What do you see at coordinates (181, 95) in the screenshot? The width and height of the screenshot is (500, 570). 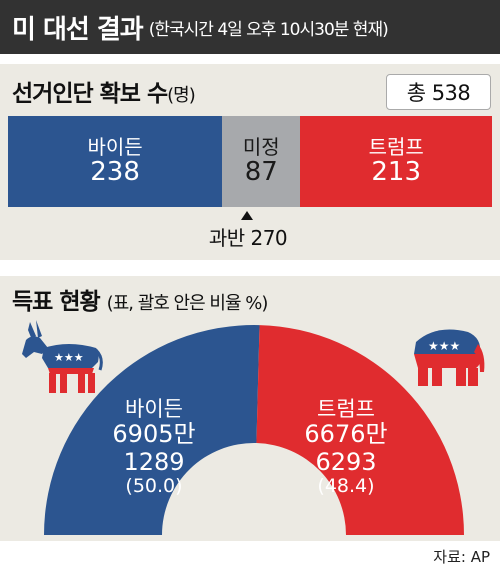 I see `electoral-unit: (명)` at bounding box center [181, 95].